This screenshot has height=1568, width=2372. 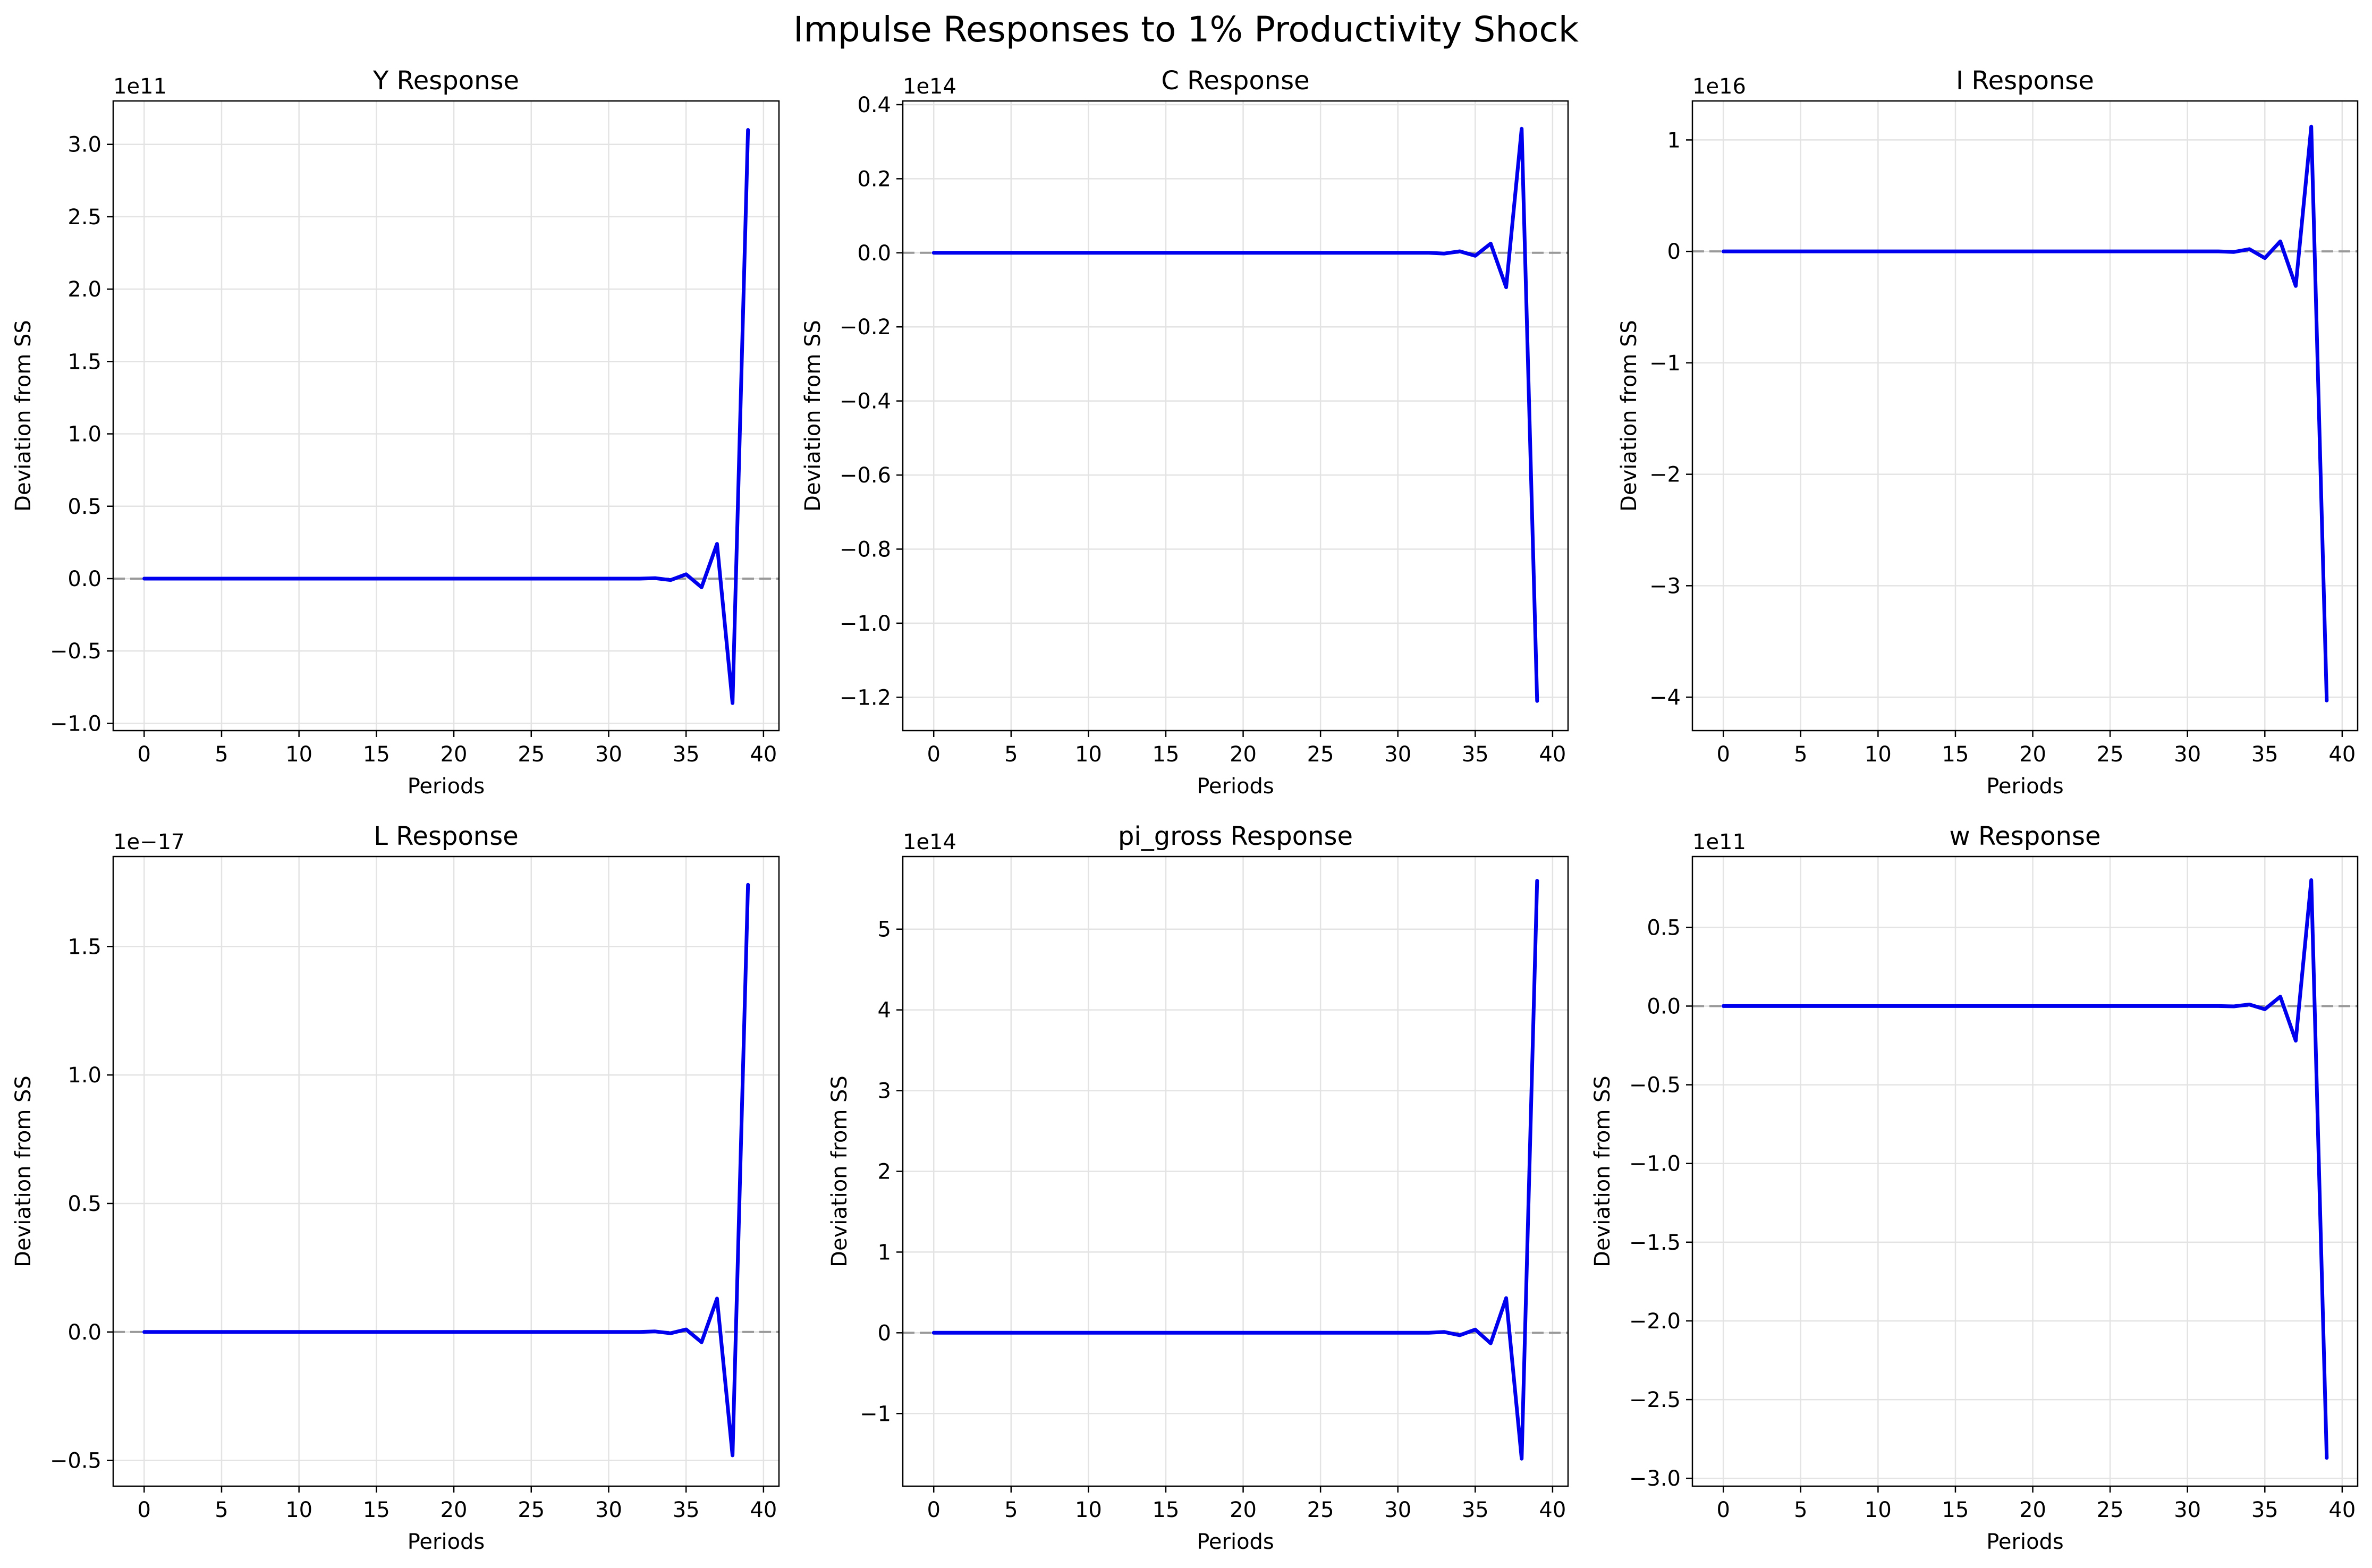 I want to click on y-tick-label: 0, so click(x=885, y=1333).